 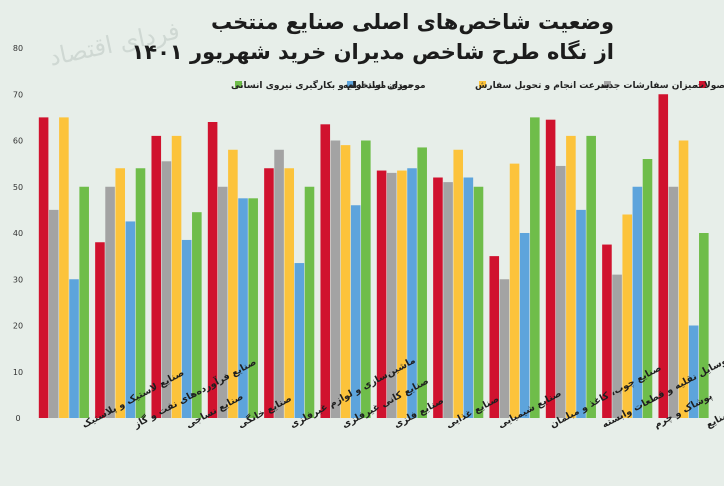 I want to click on y-tick-label: 20, so click(x=18, y=326).